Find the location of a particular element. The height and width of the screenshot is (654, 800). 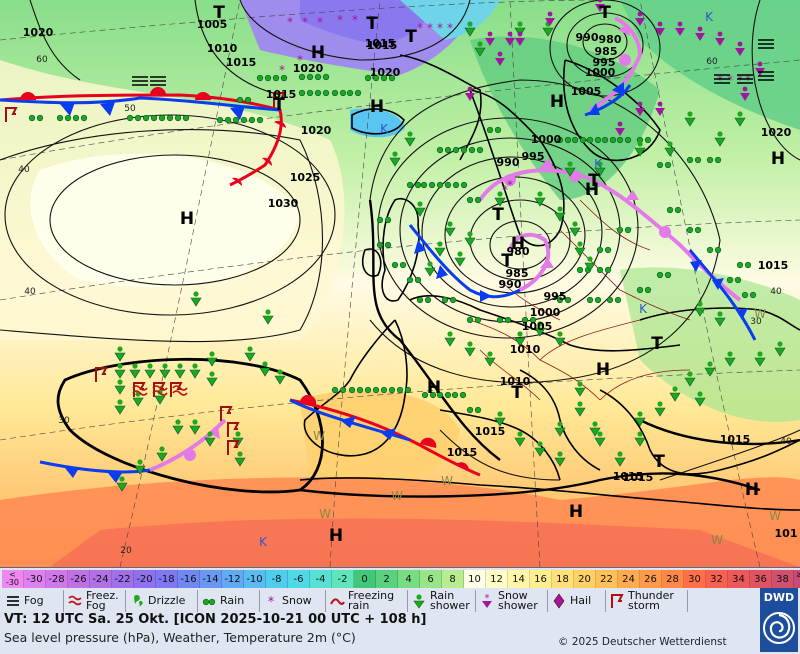

legend-label: Freezing rain is located at coordinates (371, 600).